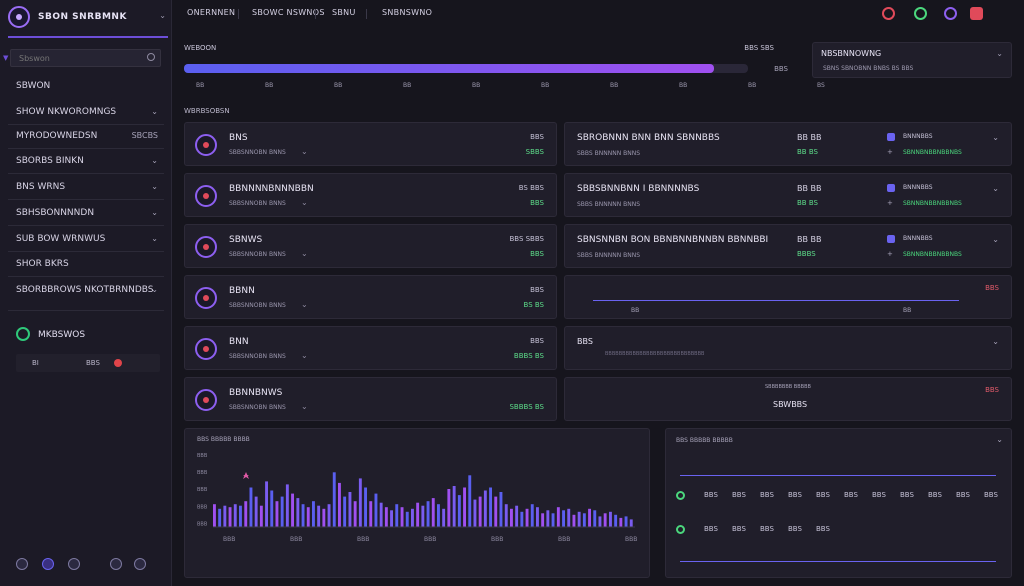 Image resolution: width=1024 pixels, height=586 pixels. Describe the element at coordinates (598, 15) in the screenshot. I see `top-bar: ONERNNEN SBOWC NSWNOS SBNU SNBNSWNO` at that location.